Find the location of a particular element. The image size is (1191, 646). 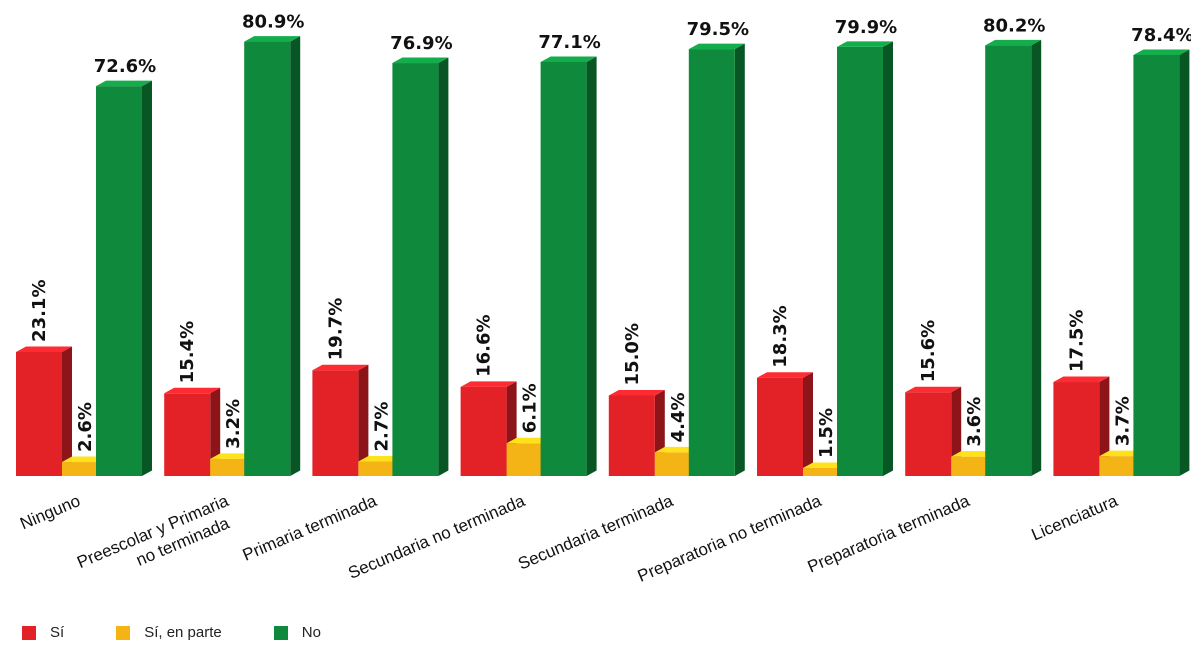

value-label: 2.6% is located at coordinates (85, 427).